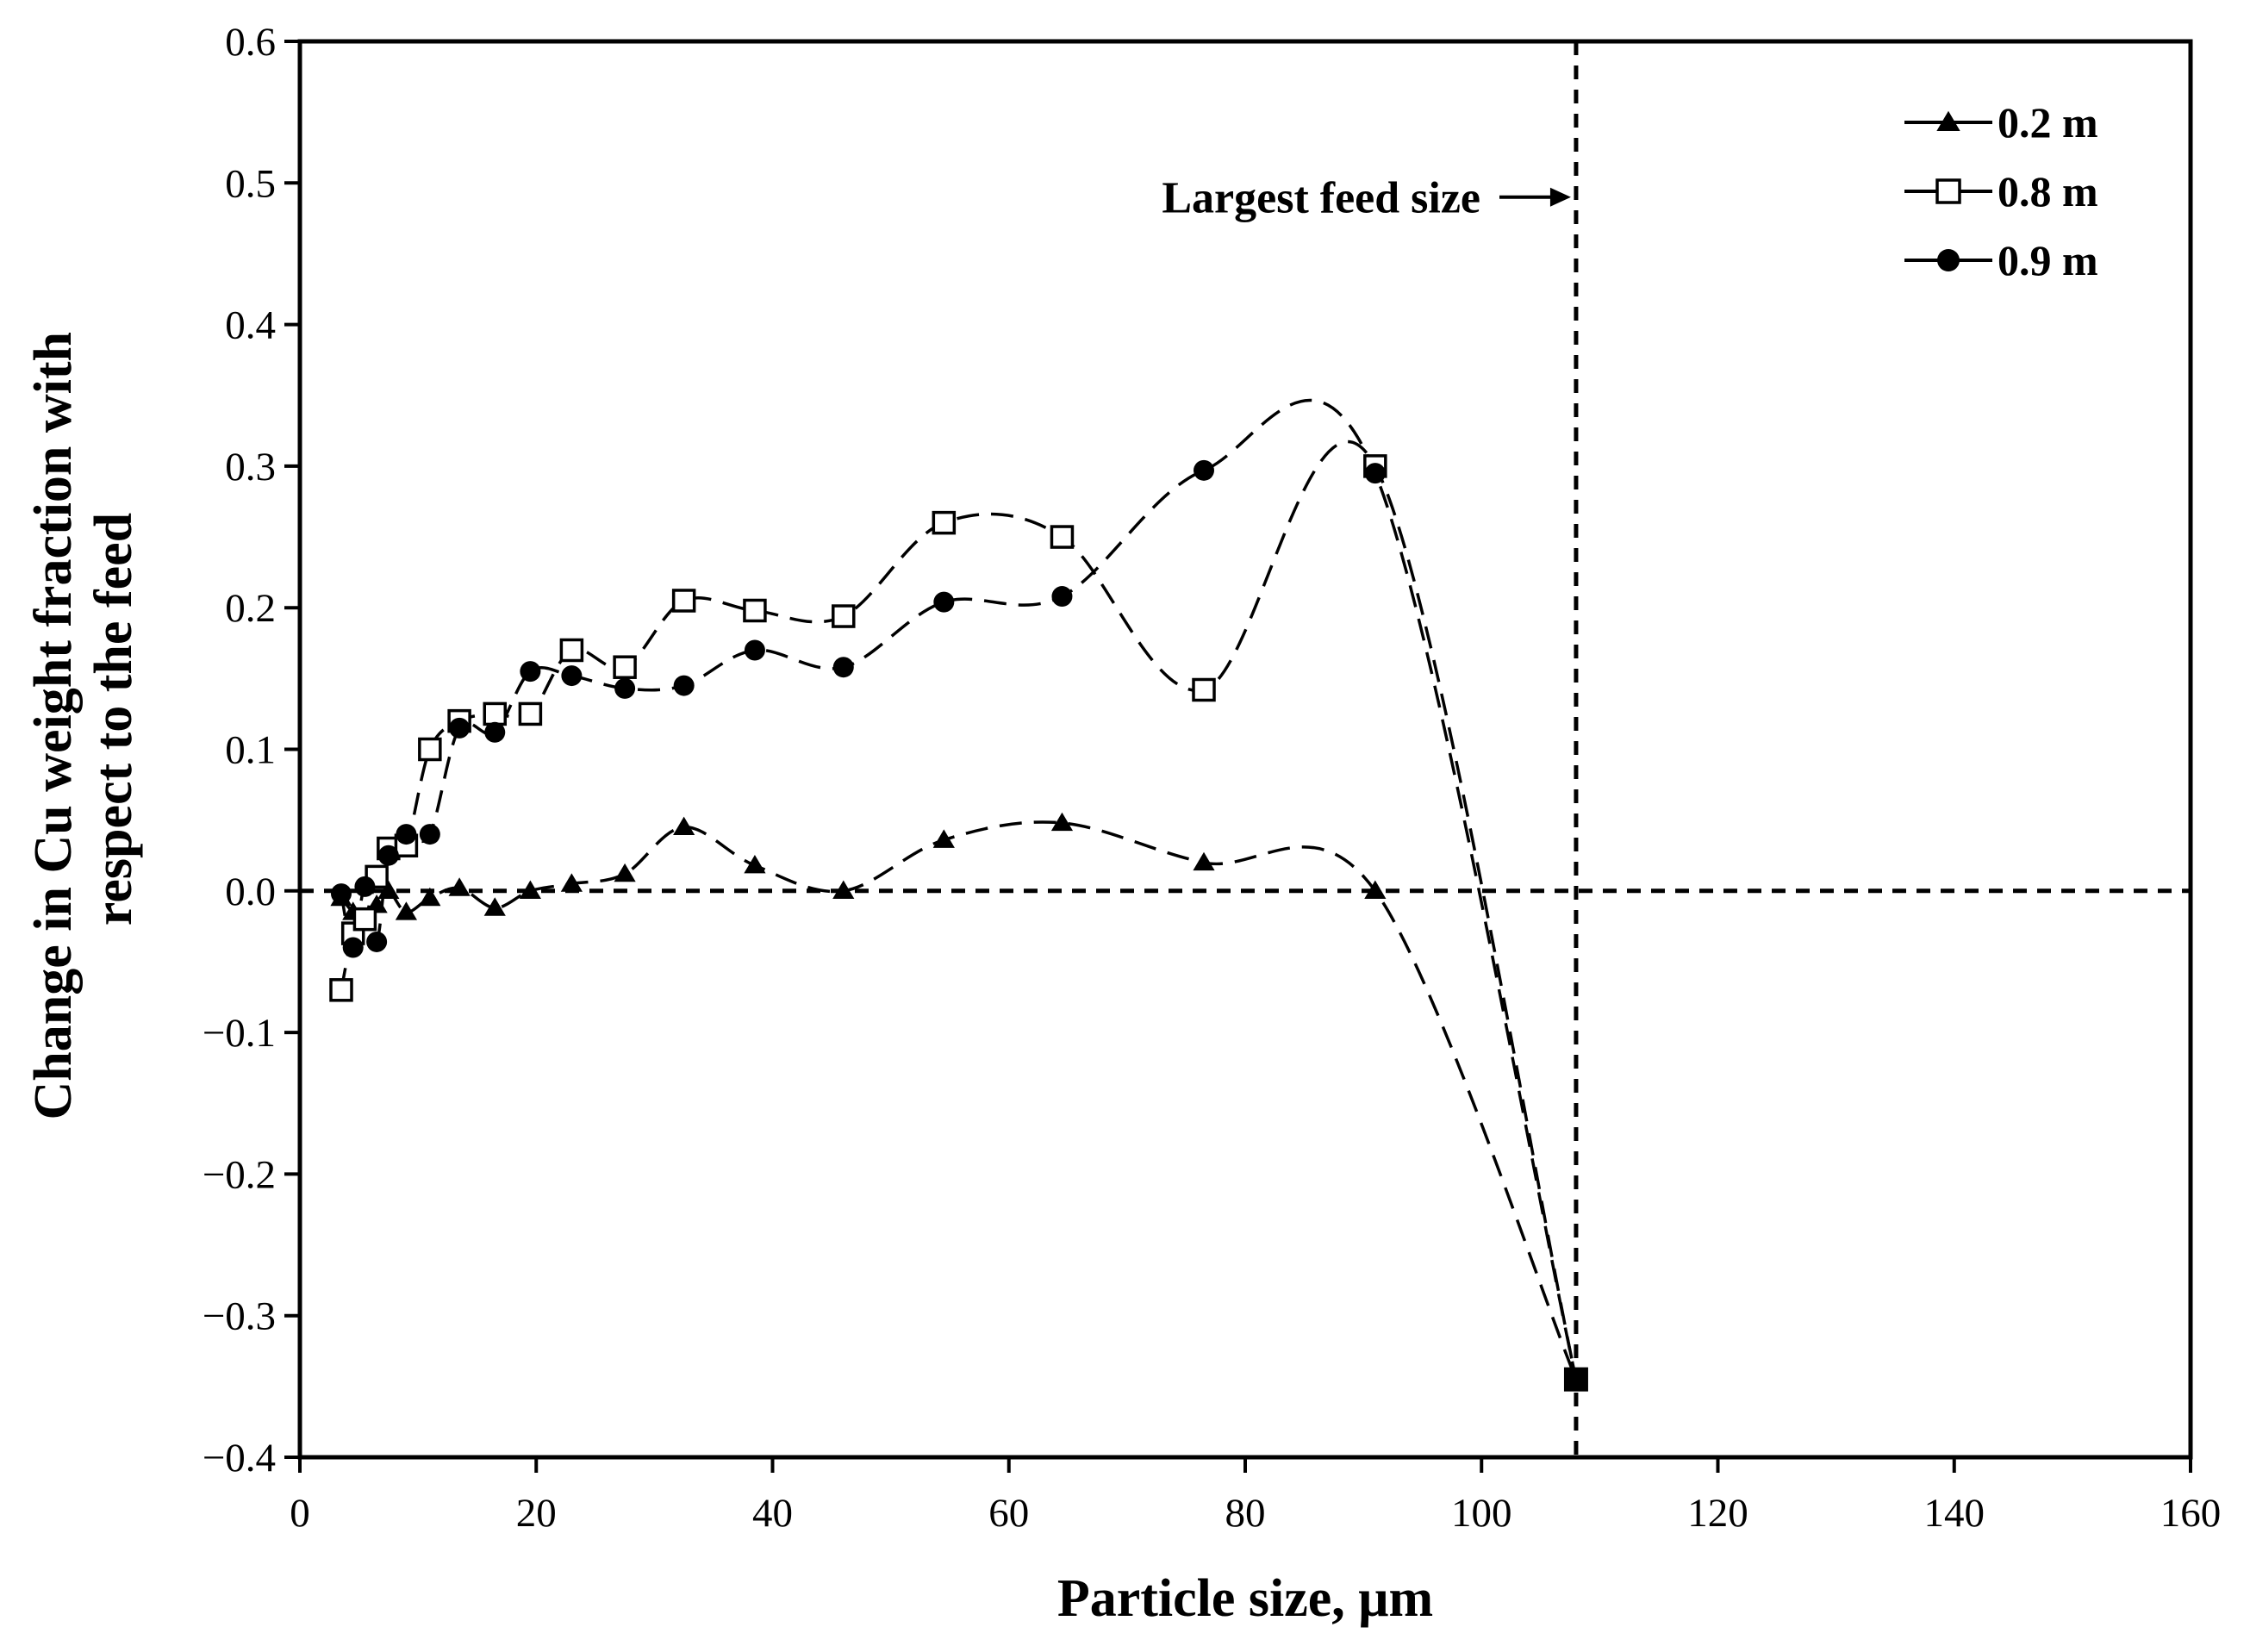  Describe the element at coordinates (239, 1316) in the screenshot. I see `y-tick-label: −0.3` at that location.